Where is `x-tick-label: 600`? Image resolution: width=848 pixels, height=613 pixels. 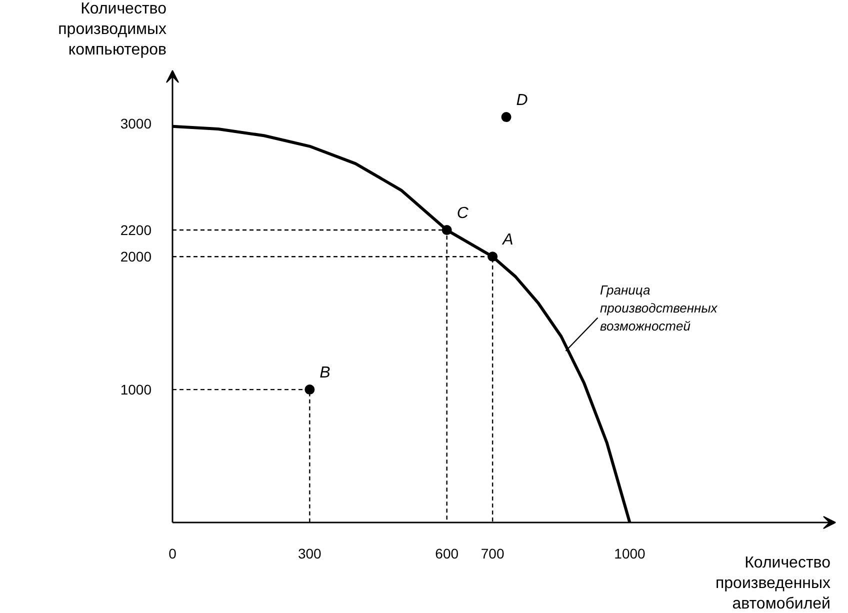
x-tick-label: 600 is located at coordinates (447, 554).